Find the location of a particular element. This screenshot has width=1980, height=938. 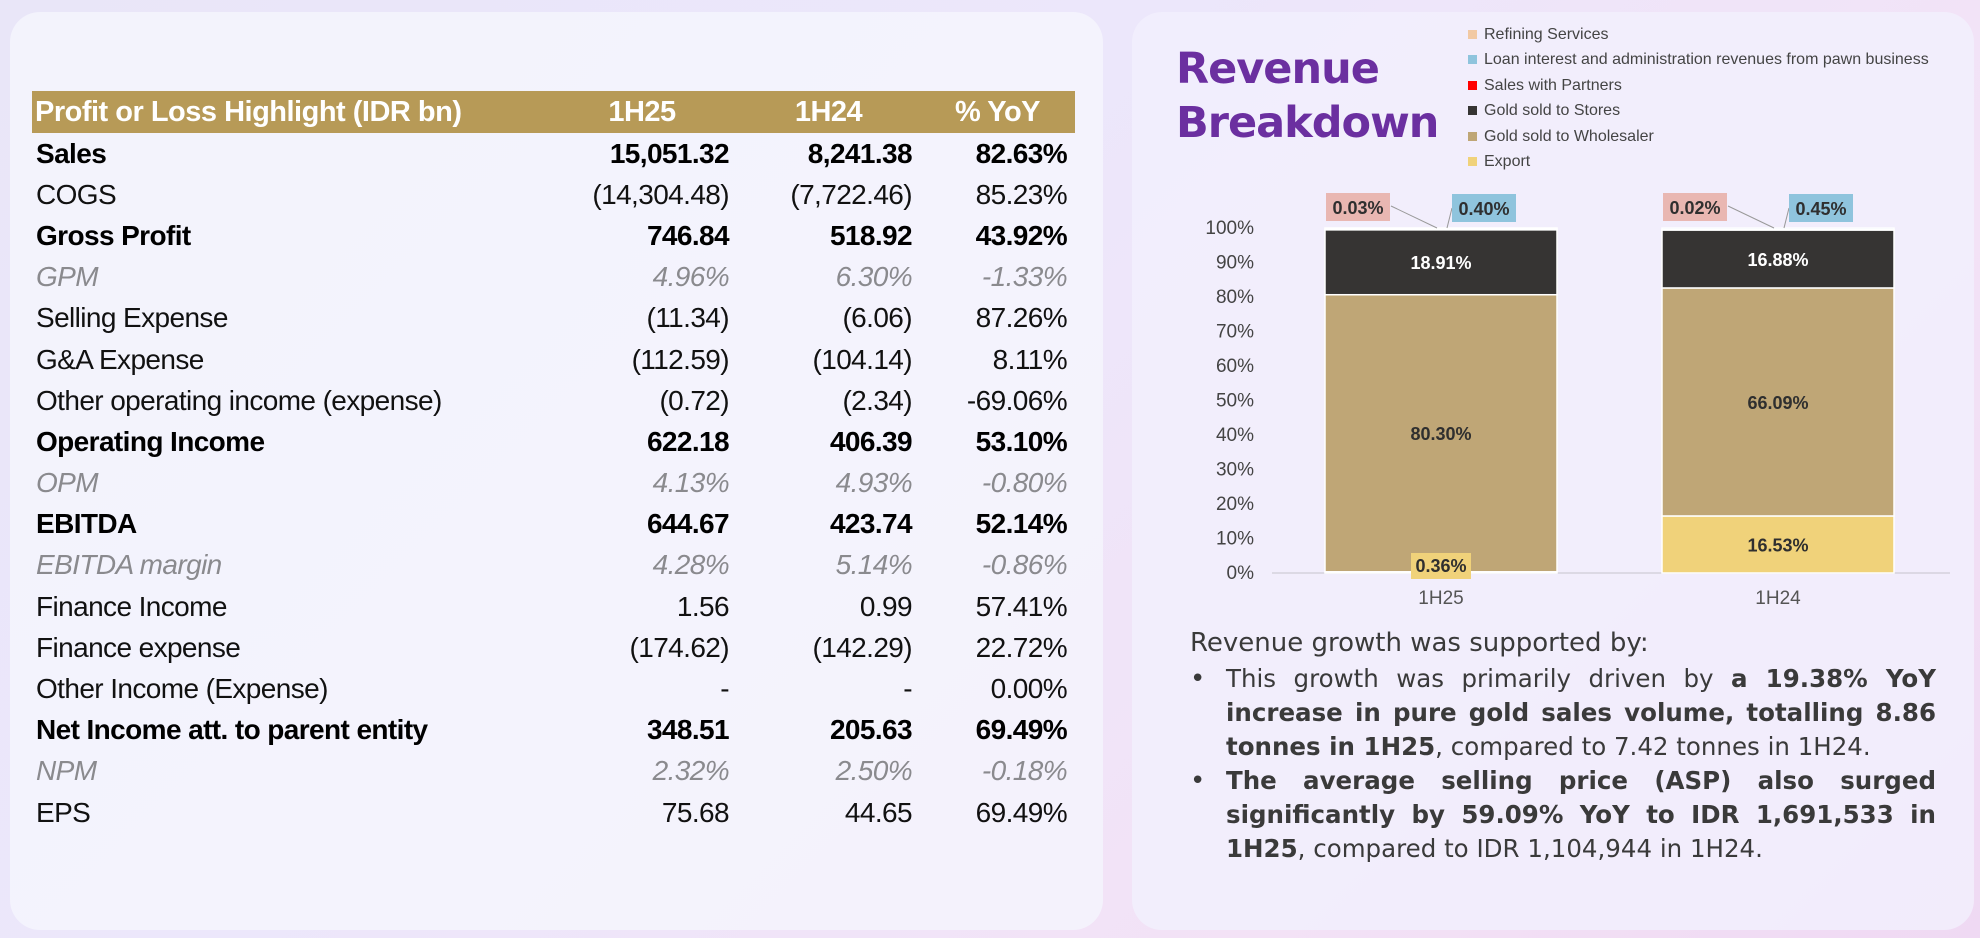

value-1h25: (0.72) is located at coordinates (694, 400).